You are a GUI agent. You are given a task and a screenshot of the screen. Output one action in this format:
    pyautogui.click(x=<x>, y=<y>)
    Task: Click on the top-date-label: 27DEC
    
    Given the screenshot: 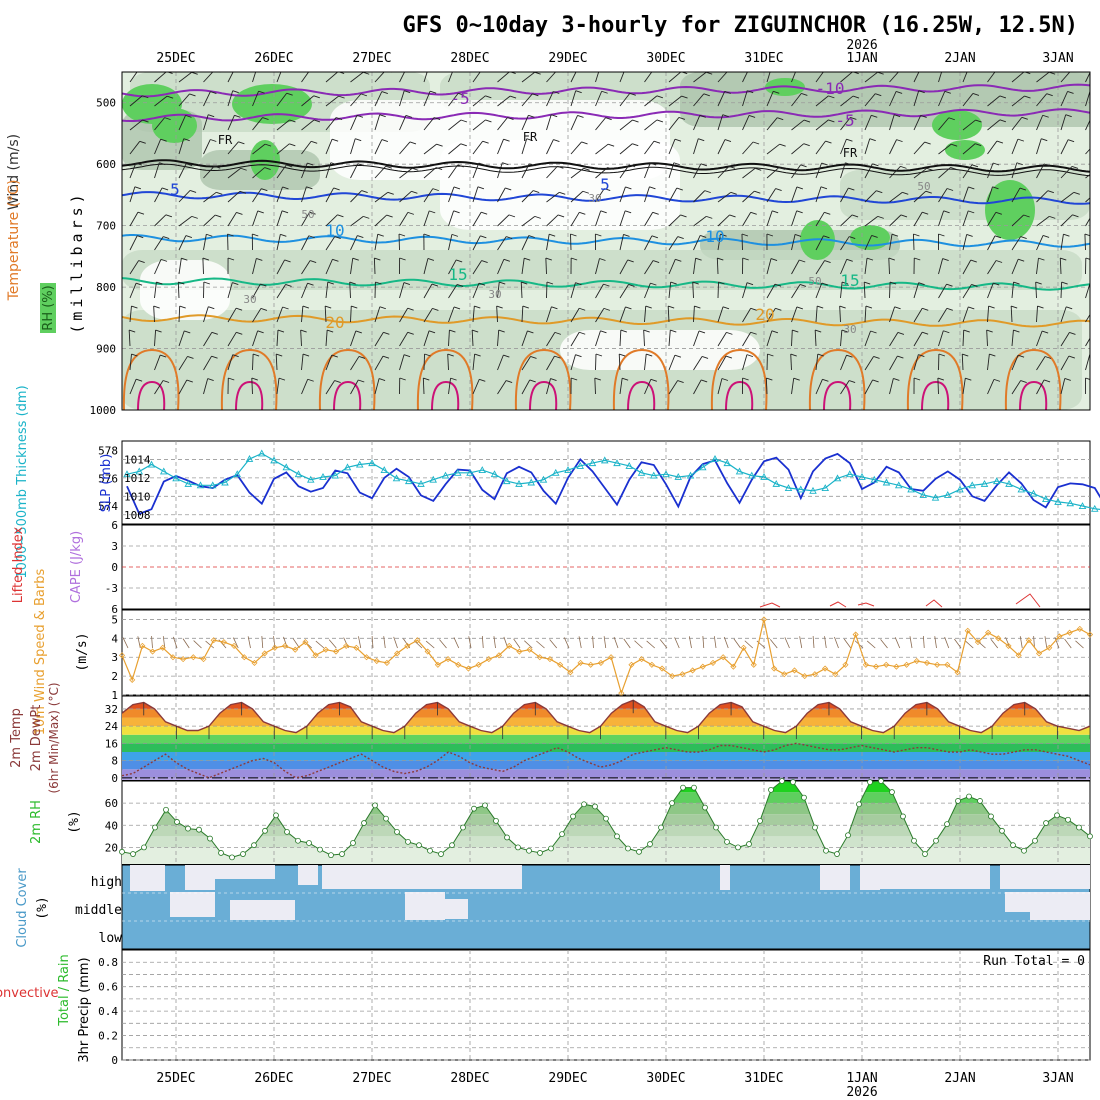 What is the action you would take?
    pyautogui.click(x=371, y=58)
    